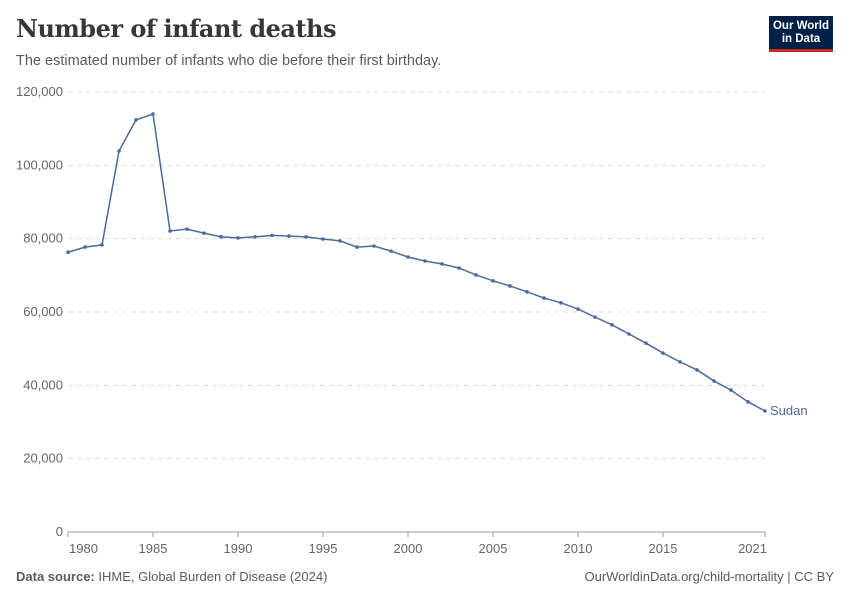 The height and width of the screenshot is (600, 850). Describe the element at coordinates (789, 410) in the screenshot. I see `series-label: Sudan` at that location.